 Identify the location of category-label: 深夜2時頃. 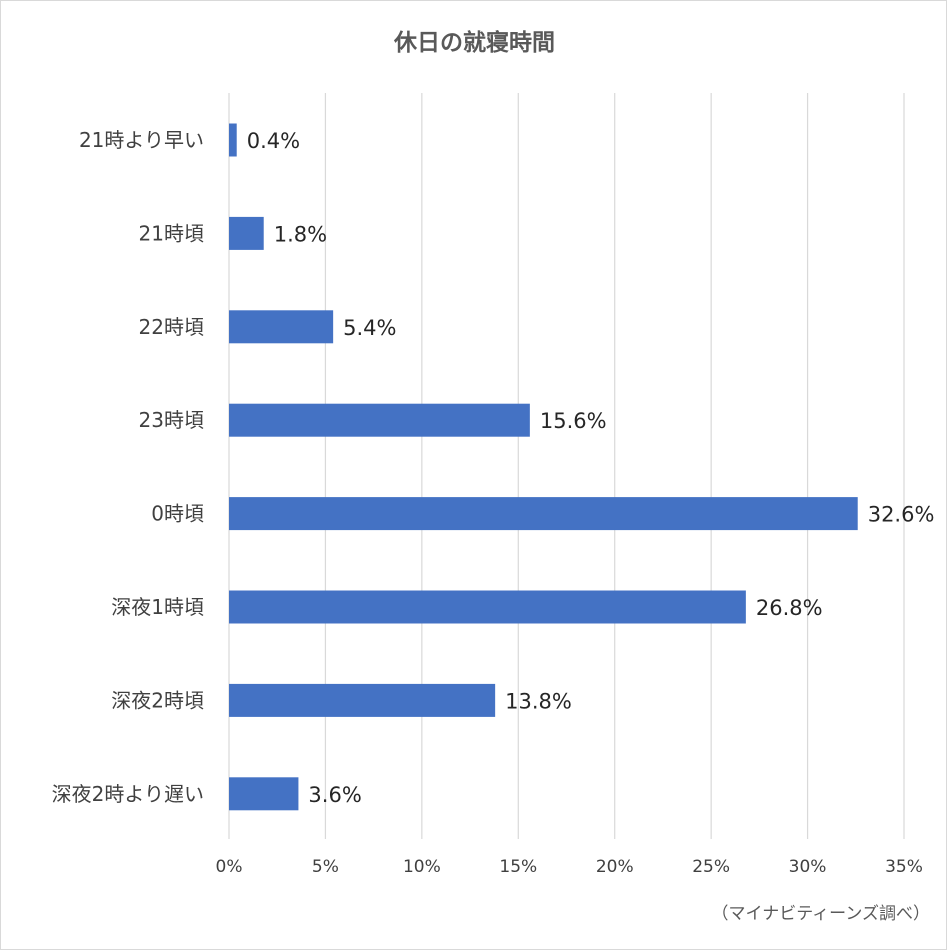
(157, 700).